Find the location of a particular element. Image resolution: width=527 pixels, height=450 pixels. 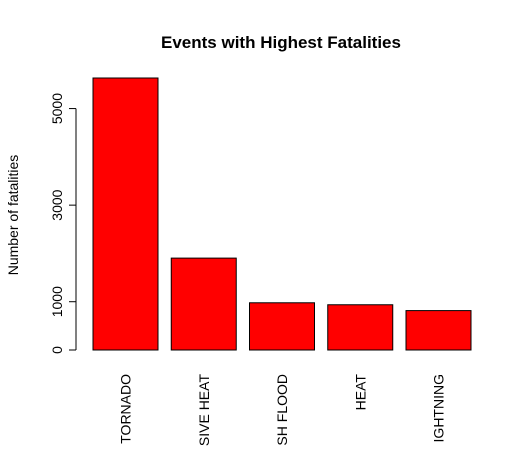

bar-flash-flood is located at coordinates (282, 326).